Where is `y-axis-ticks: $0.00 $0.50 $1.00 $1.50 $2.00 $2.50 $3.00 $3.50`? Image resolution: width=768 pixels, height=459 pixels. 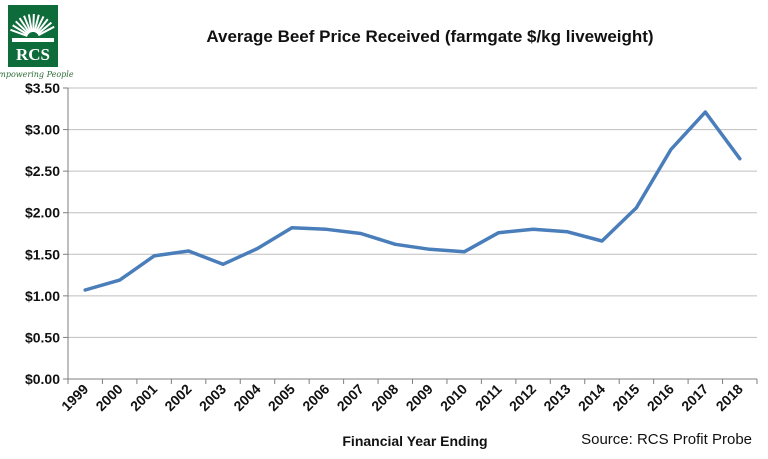
y-axis-ticks: $0.00 $0.50 $1.00 $1.50 $2.00 $2.50 $3.00 $3.50 is located at coordinates (46, 233).